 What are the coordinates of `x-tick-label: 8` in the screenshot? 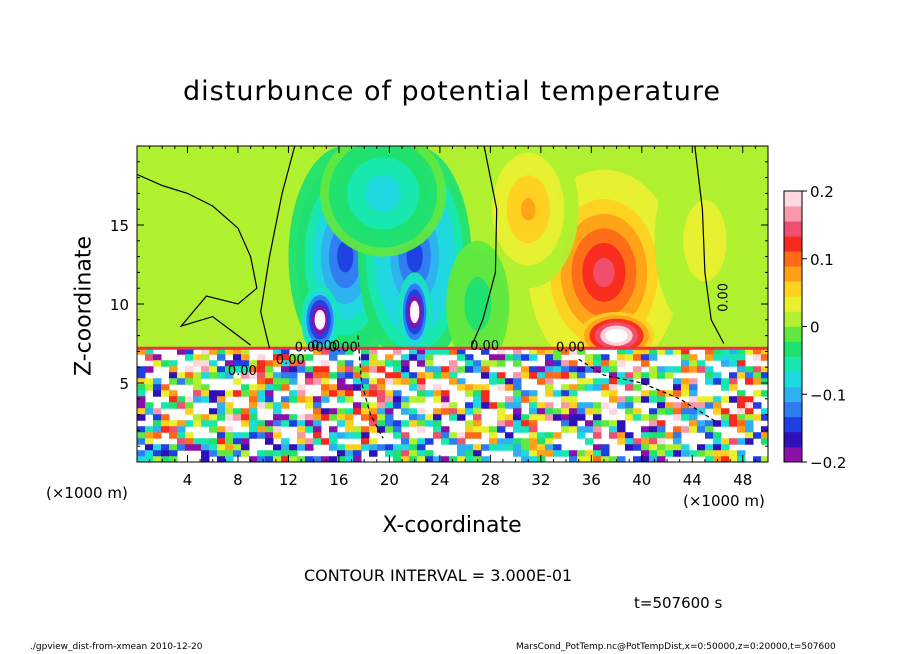 It's located at (238, 480).